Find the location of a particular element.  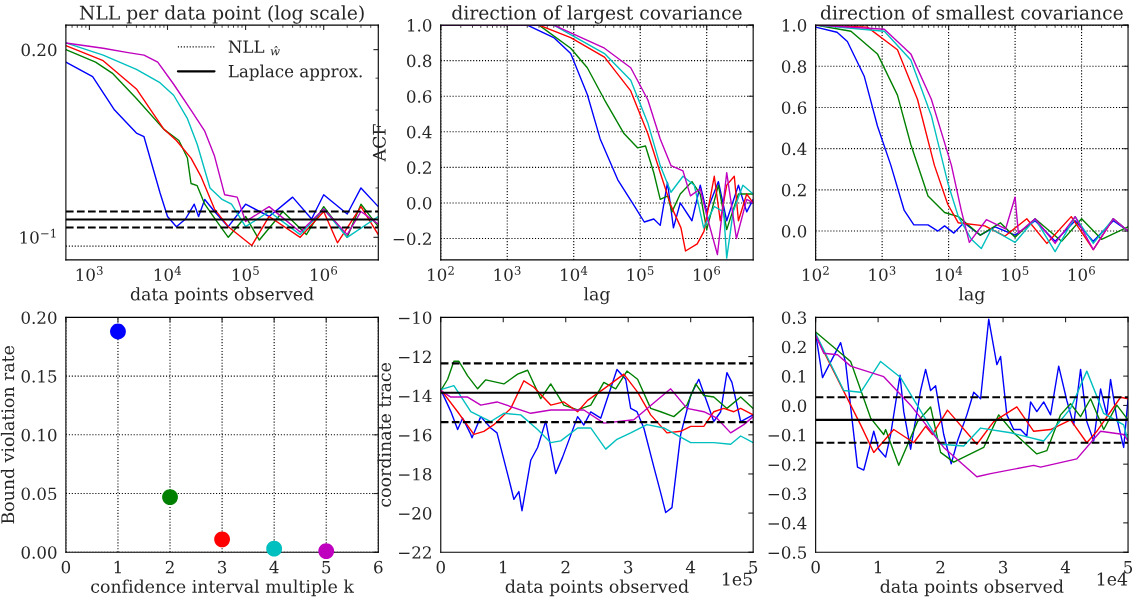

y-tick-label: −0.4 is located at coordinates (787, 523).